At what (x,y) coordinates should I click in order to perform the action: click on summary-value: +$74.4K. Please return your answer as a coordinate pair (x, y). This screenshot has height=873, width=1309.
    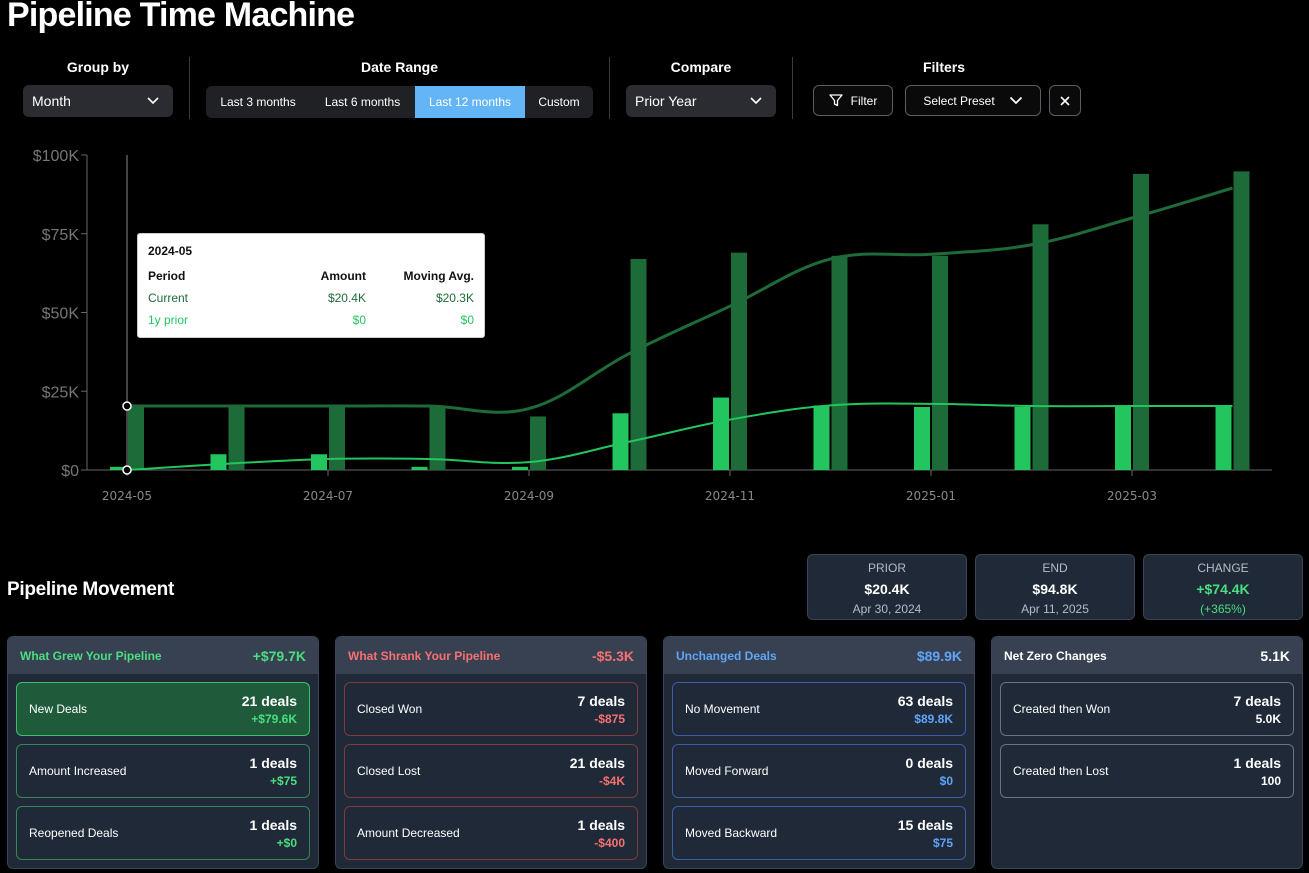
    Looking at the image, I should click on (1223, 589).